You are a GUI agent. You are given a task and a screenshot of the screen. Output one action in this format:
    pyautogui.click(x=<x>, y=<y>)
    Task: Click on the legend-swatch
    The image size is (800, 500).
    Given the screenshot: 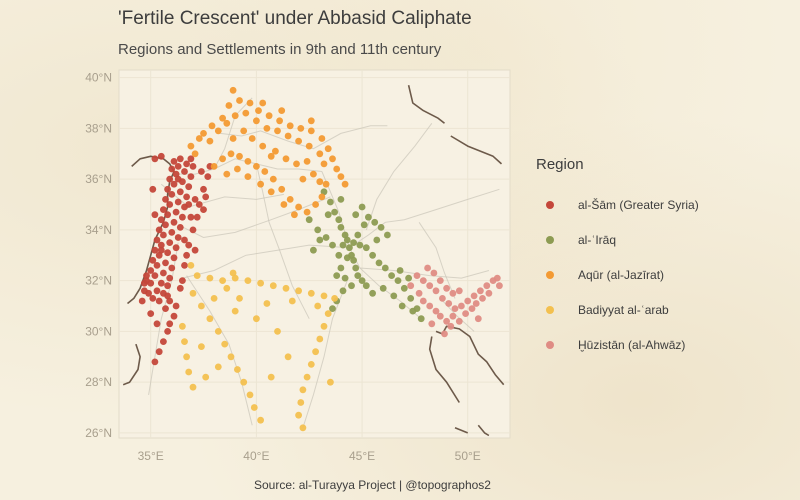 What is the action you would take?
    pyautogui.click(x=550, y=274)
    